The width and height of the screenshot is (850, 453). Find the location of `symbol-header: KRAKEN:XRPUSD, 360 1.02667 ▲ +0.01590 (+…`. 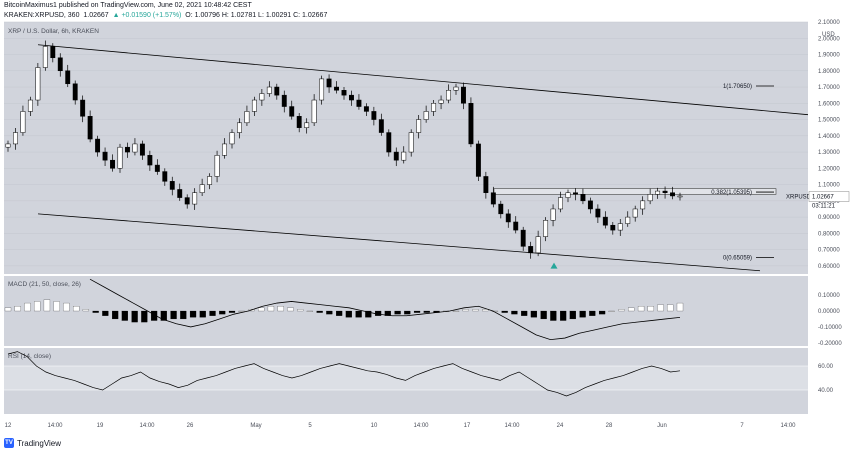

symbol-header: KRAKEN:XRPUSD, 360 1.02667 ▲ +0.01590 (+… is located at coordinates (165, 17).